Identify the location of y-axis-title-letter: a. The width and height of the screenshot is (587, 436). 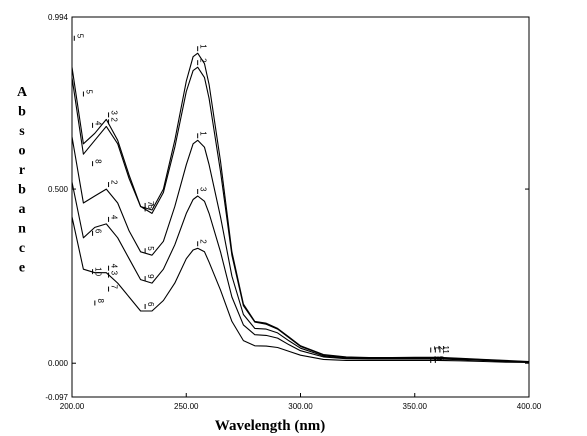
(22, 209).